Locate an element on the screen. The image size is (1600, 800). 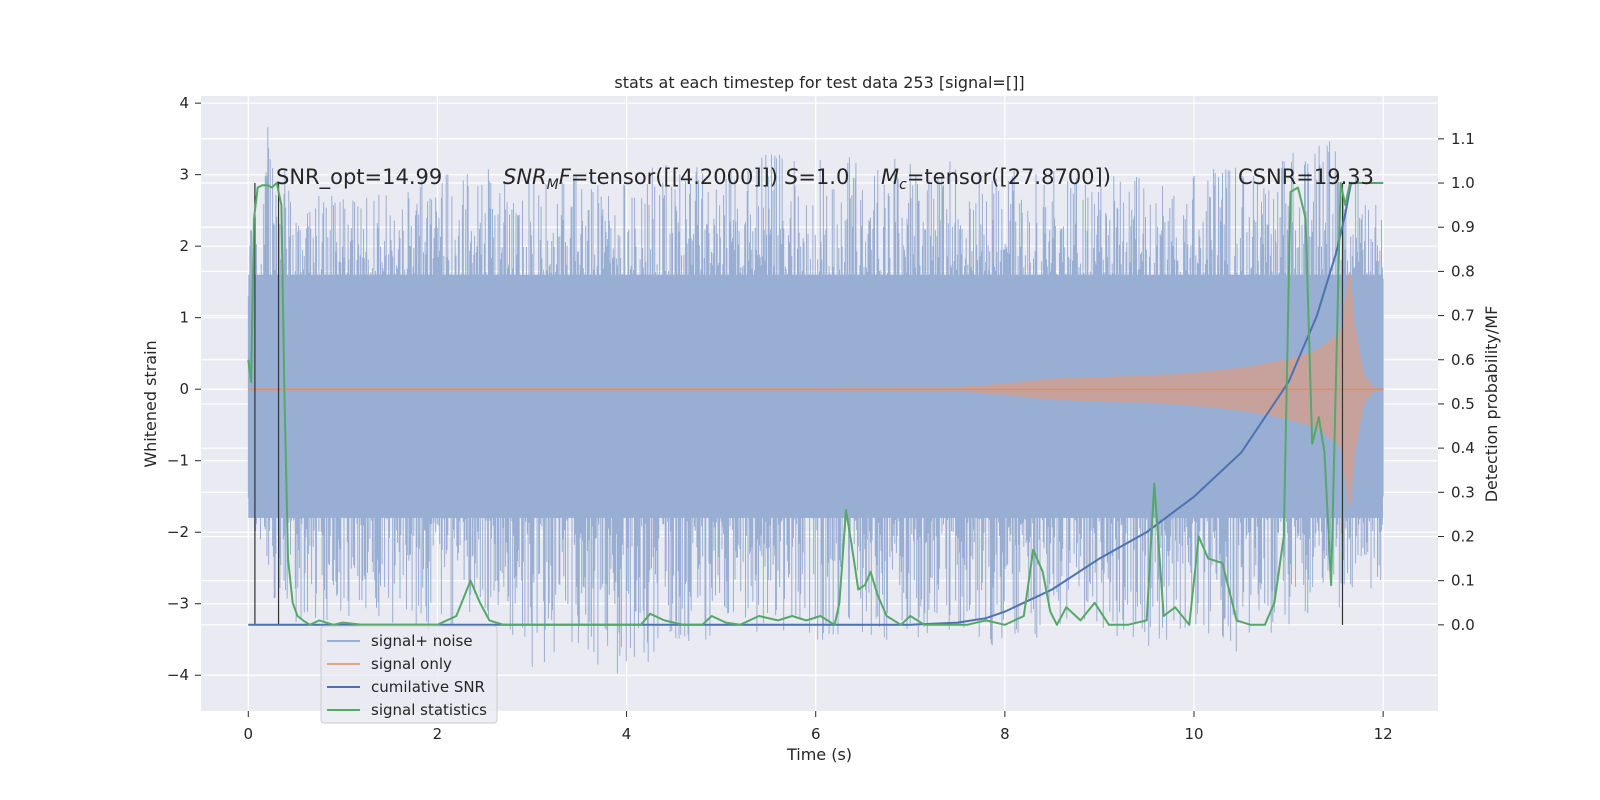
x-tick-label: 4 is located at coordinates (627, 734).